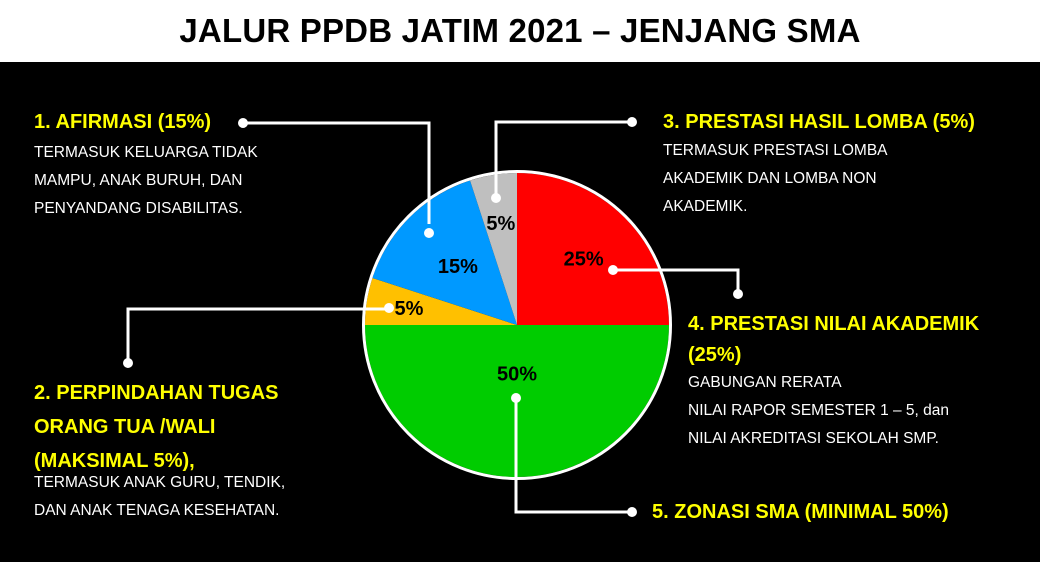 The image size is (1040, 562). Describe the element at coordinates (705, 206) in the screenshot. I see `desc-line: AKADEMIK.` at that location.